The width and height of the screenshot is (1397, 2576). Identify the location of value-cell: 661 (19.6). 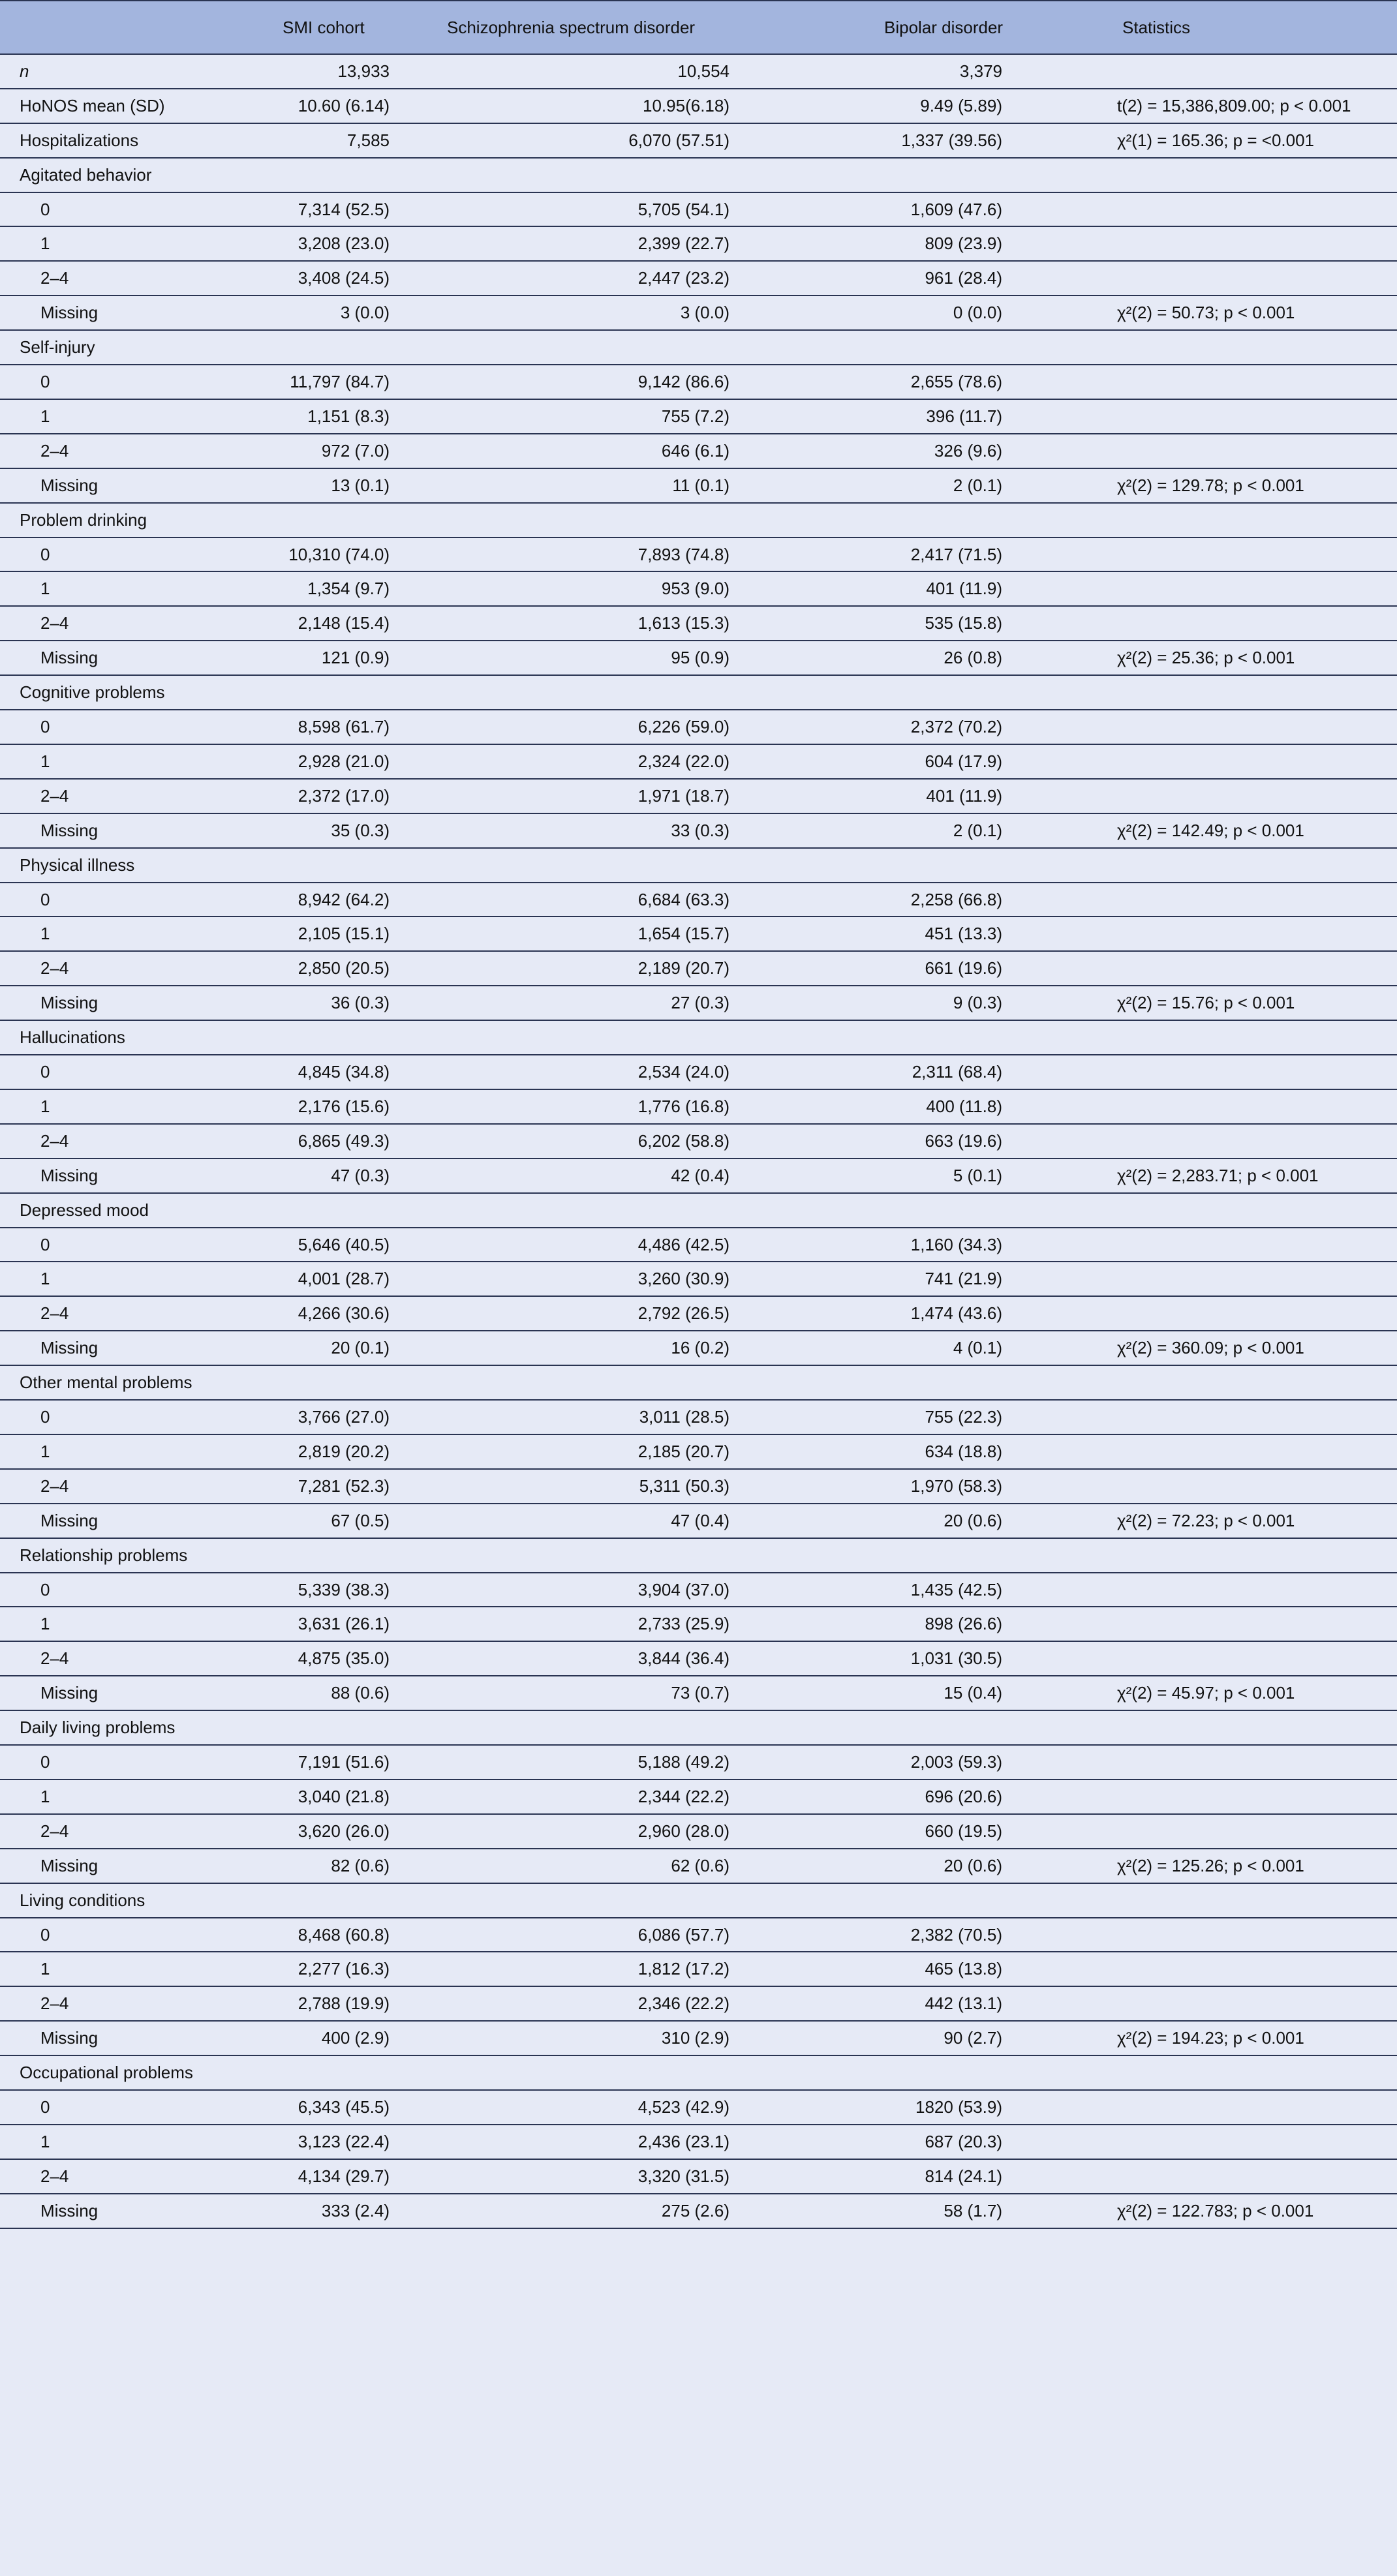
(964, 968).